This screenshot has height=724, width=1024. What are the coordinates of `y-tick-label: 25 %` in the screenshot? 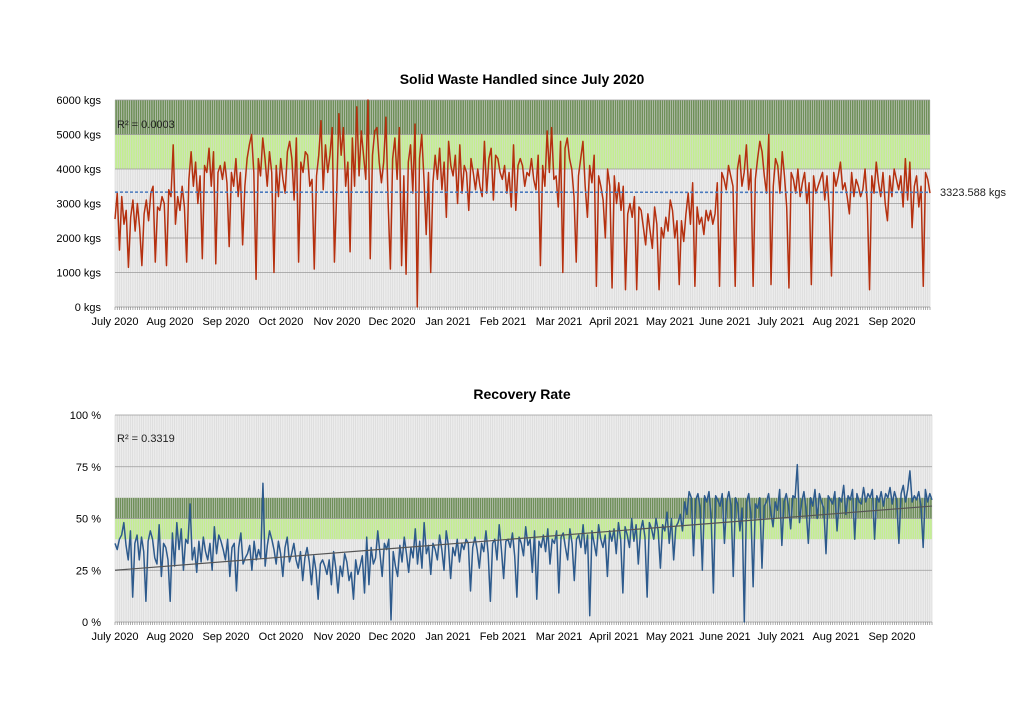 It's located at (88, 571).